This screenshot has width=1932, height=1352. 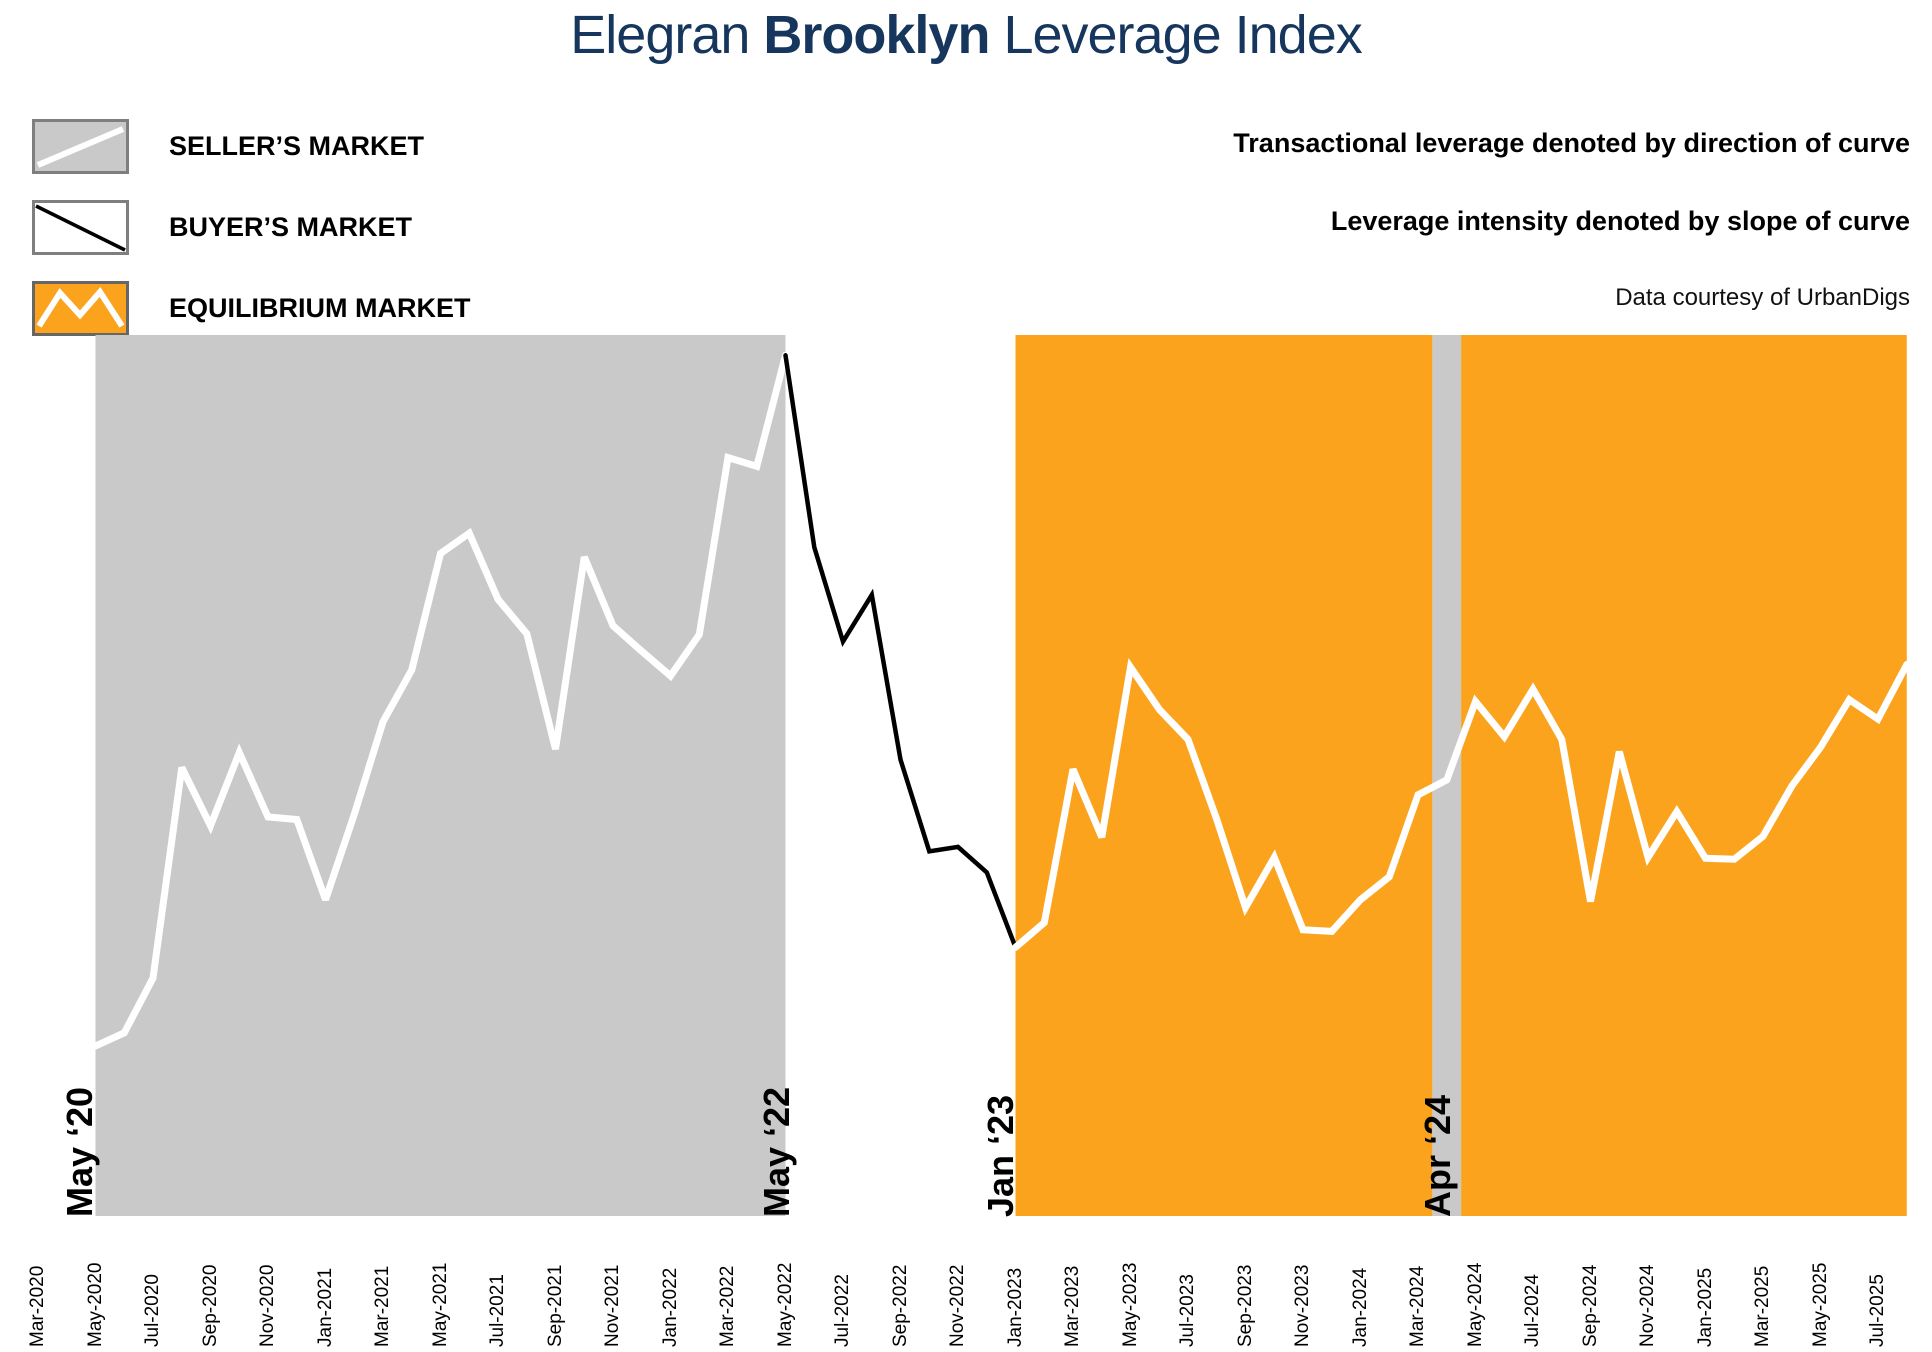 I want to click on x-tick-May-2023: May-2023, so click(x=1130, y=1305).